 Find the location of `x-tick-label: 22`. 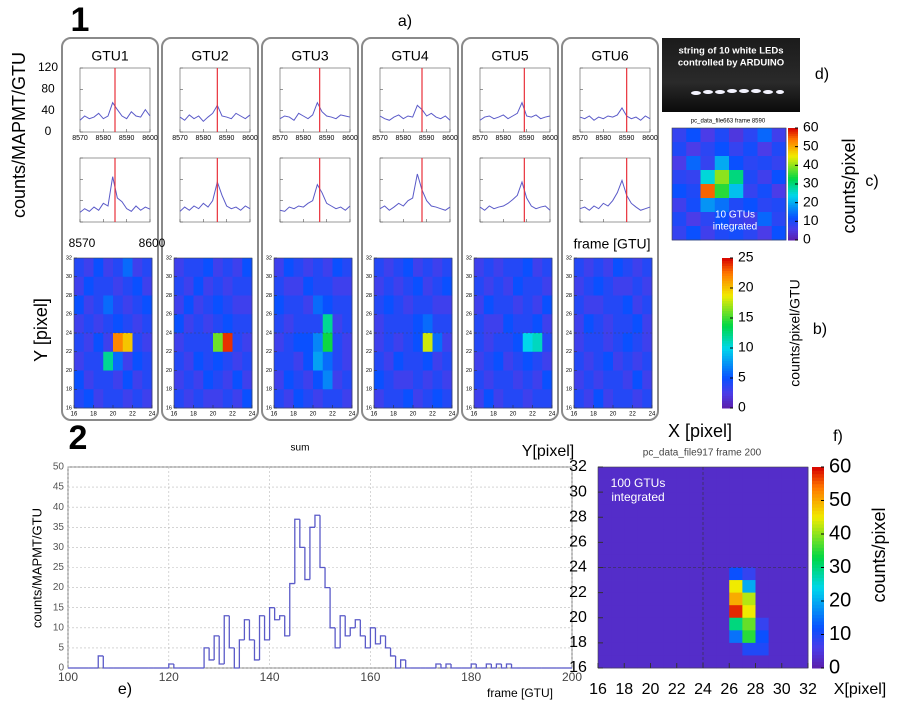

x-tick-label: 22 is located at coordinates (232, 415).